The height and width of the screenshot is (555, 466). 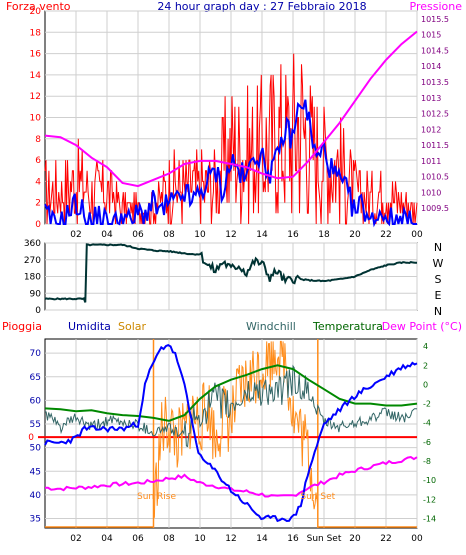 I want to click on wind-x-tick-label: 08, so click(x=169, y=235).